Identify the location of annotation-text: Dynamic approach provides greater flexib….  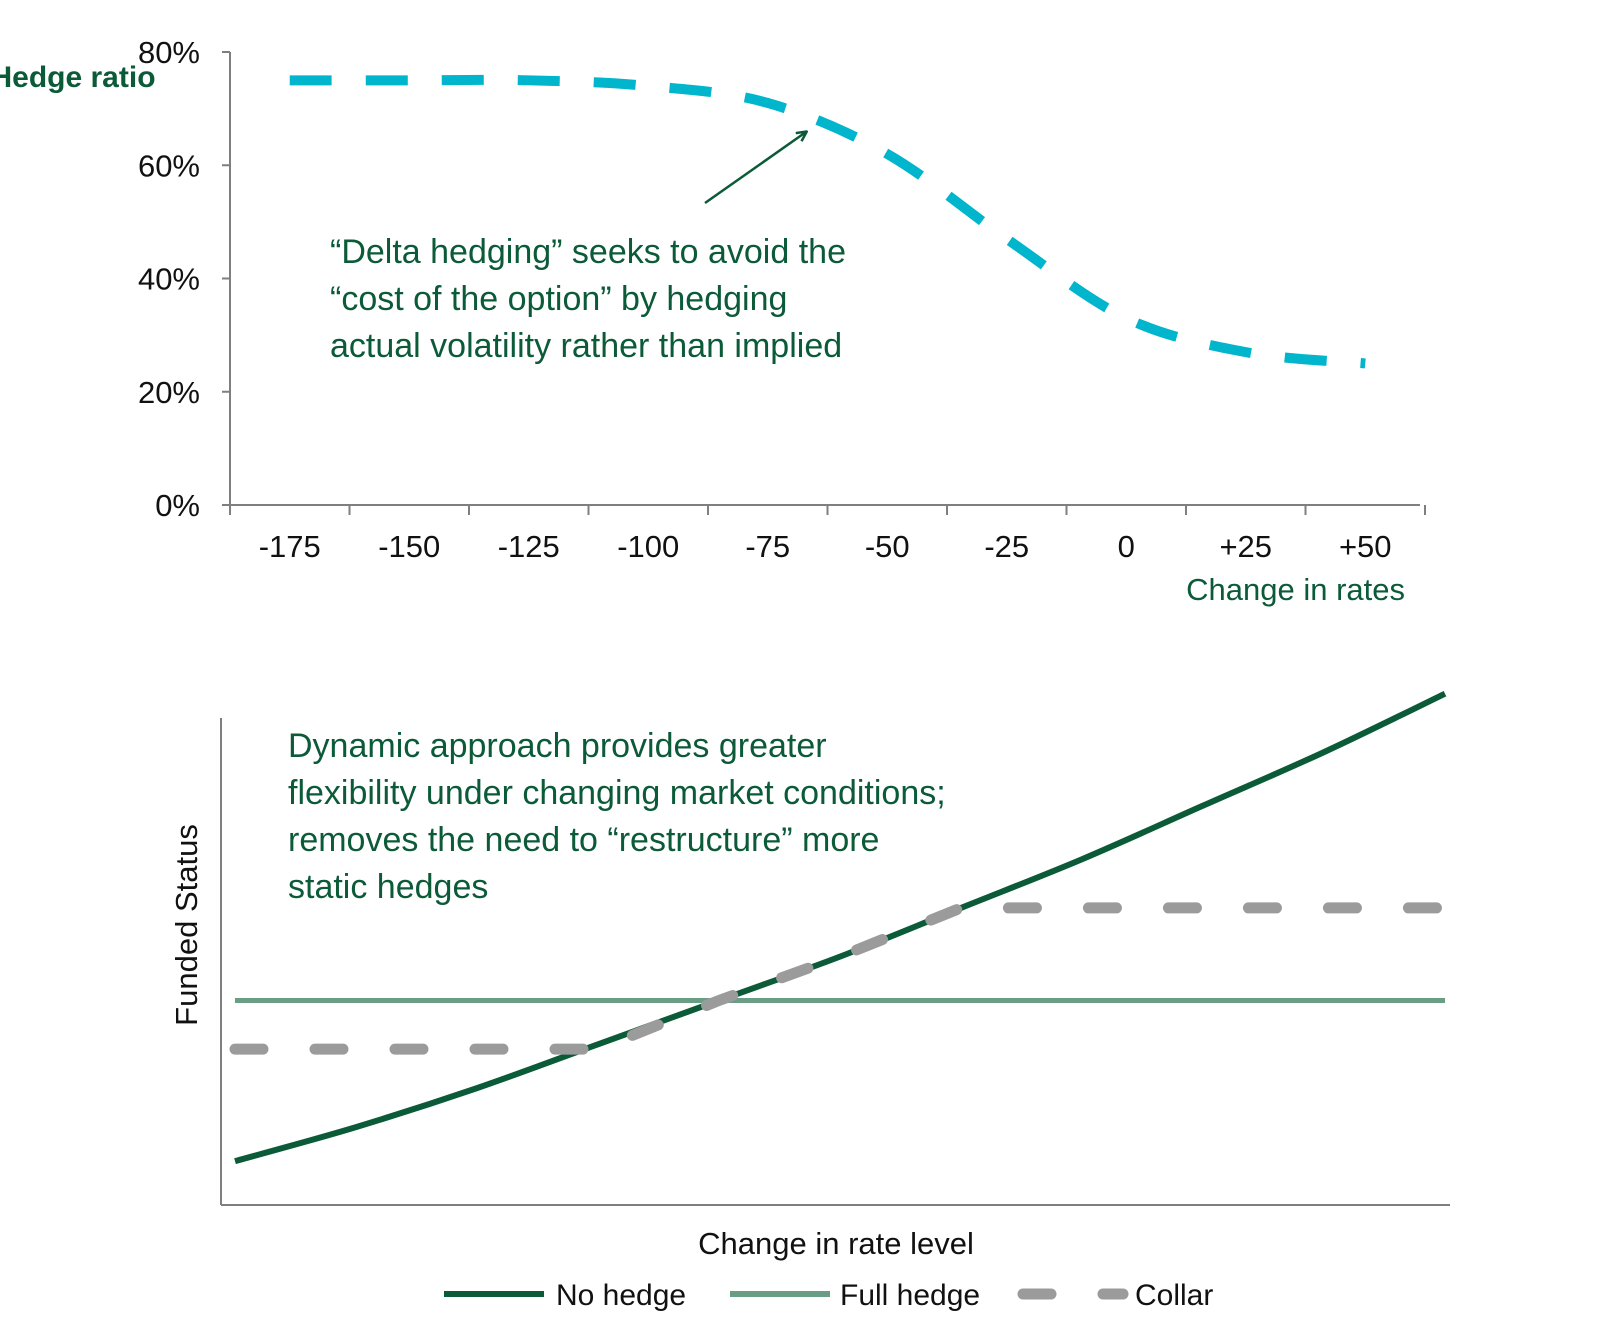
(617, 816).